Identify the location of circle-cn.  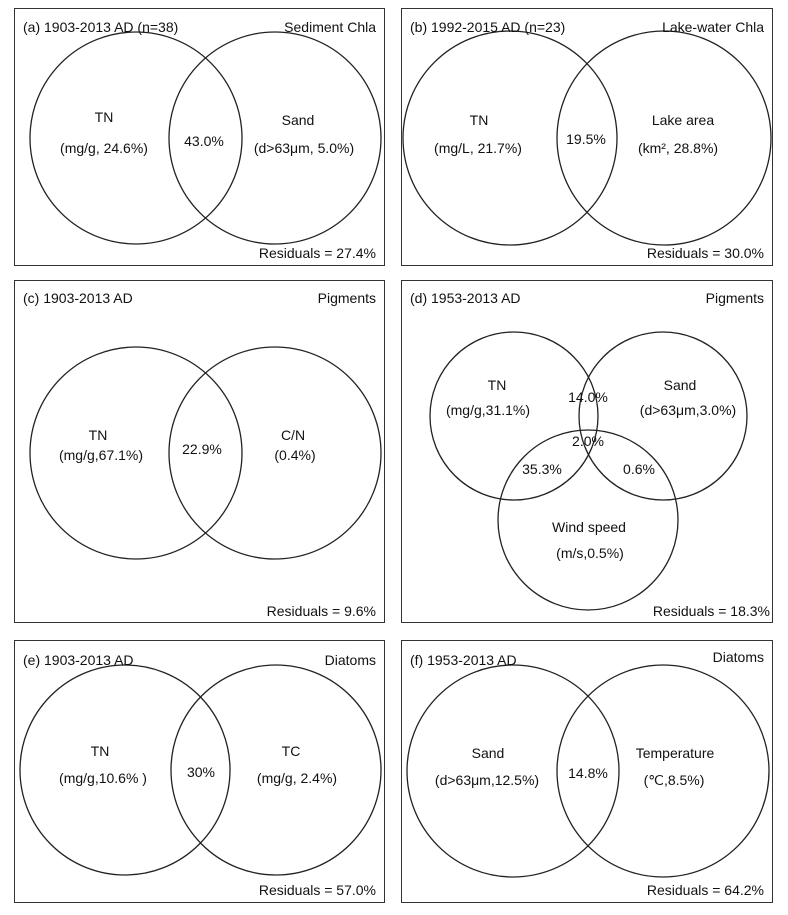
(275, 453).